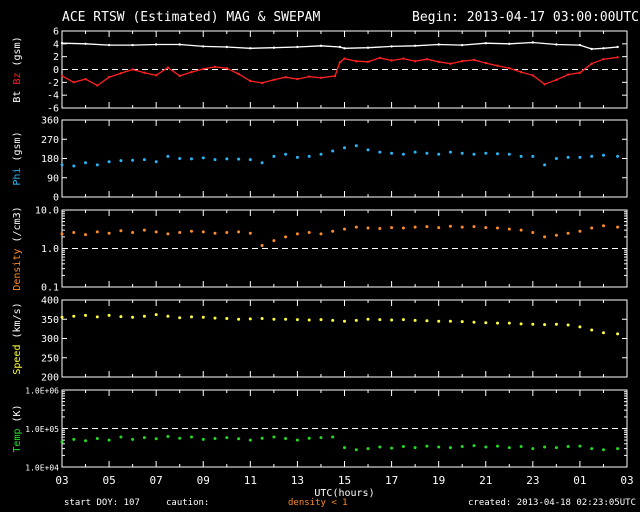 The width and height of the screenshot is (640, 512). I want to click on y-tick-label-mag: -4, so click(53, 96).